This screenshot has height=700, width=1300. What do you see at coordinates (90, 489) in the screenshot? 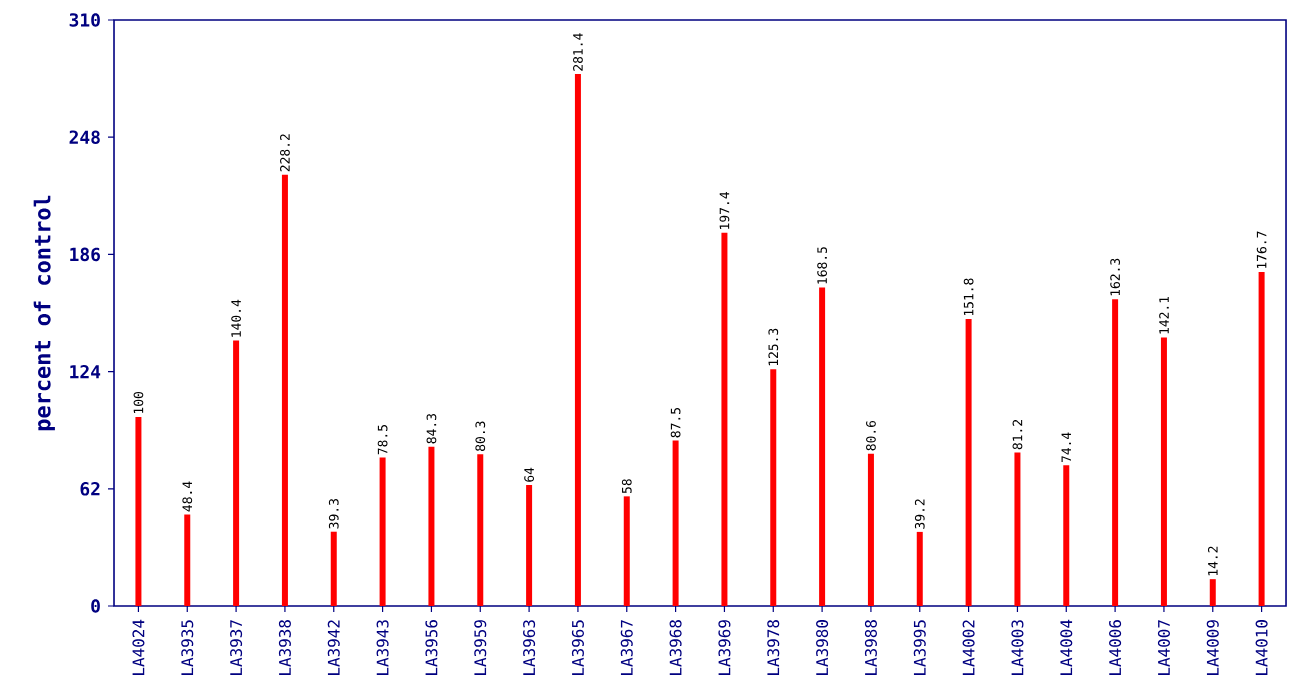
I see `y-tick-label: 62` at bounding box center [90, 489].